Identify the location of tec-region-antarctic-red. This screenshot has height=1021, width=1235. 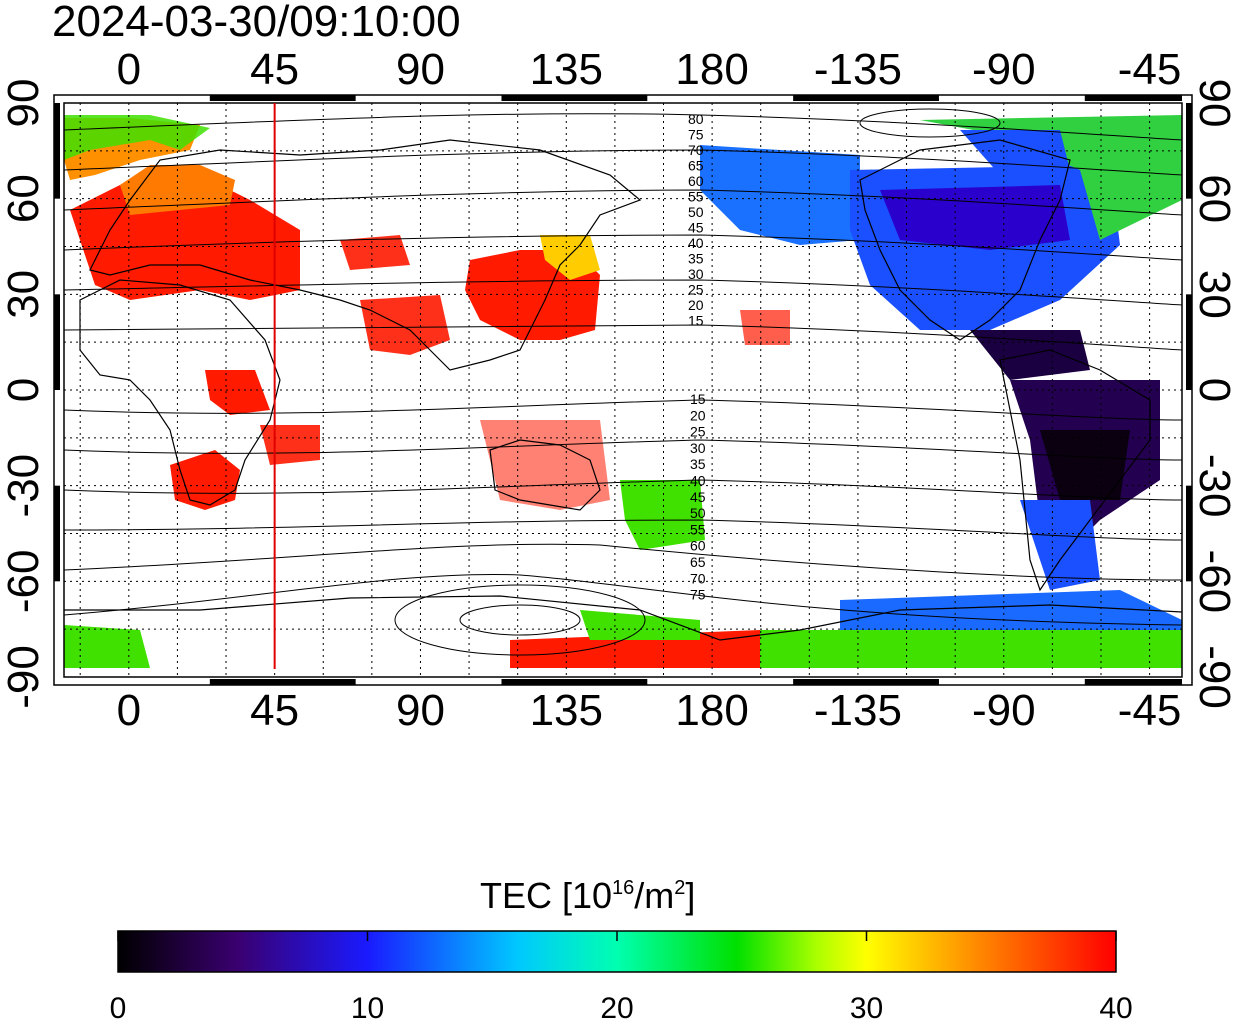
(645, 649).